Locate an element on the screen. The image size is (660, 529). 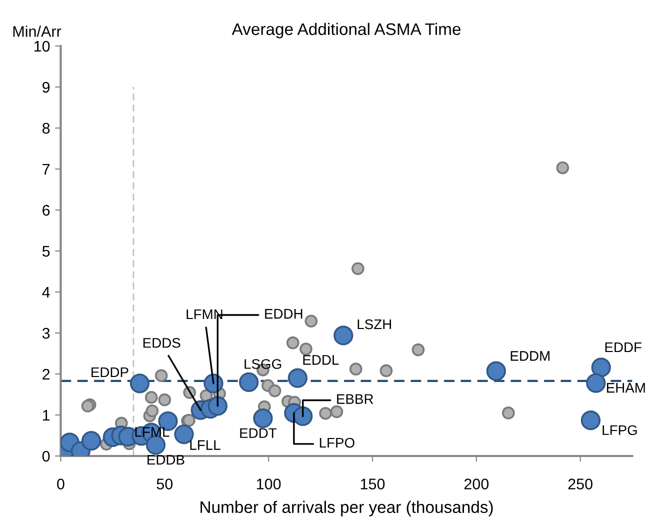
annotation: LFMN is located at coordinates (204, 314).